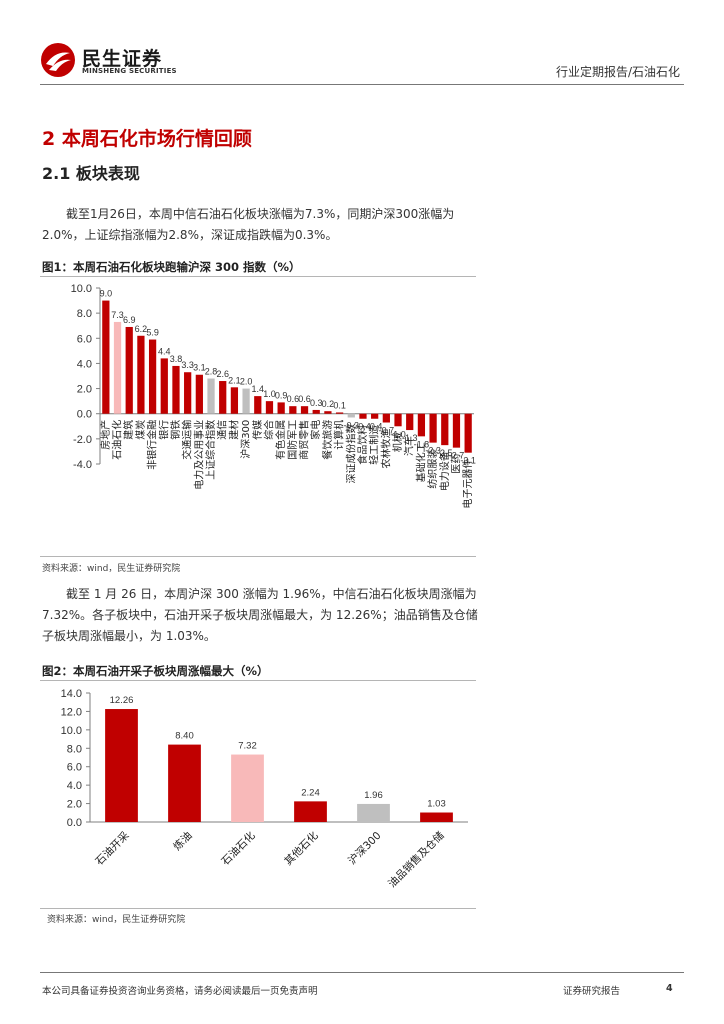 The height and width of the screenshot is (1024, 724). I want to click on data-label: 2.8, so click(211, 372).